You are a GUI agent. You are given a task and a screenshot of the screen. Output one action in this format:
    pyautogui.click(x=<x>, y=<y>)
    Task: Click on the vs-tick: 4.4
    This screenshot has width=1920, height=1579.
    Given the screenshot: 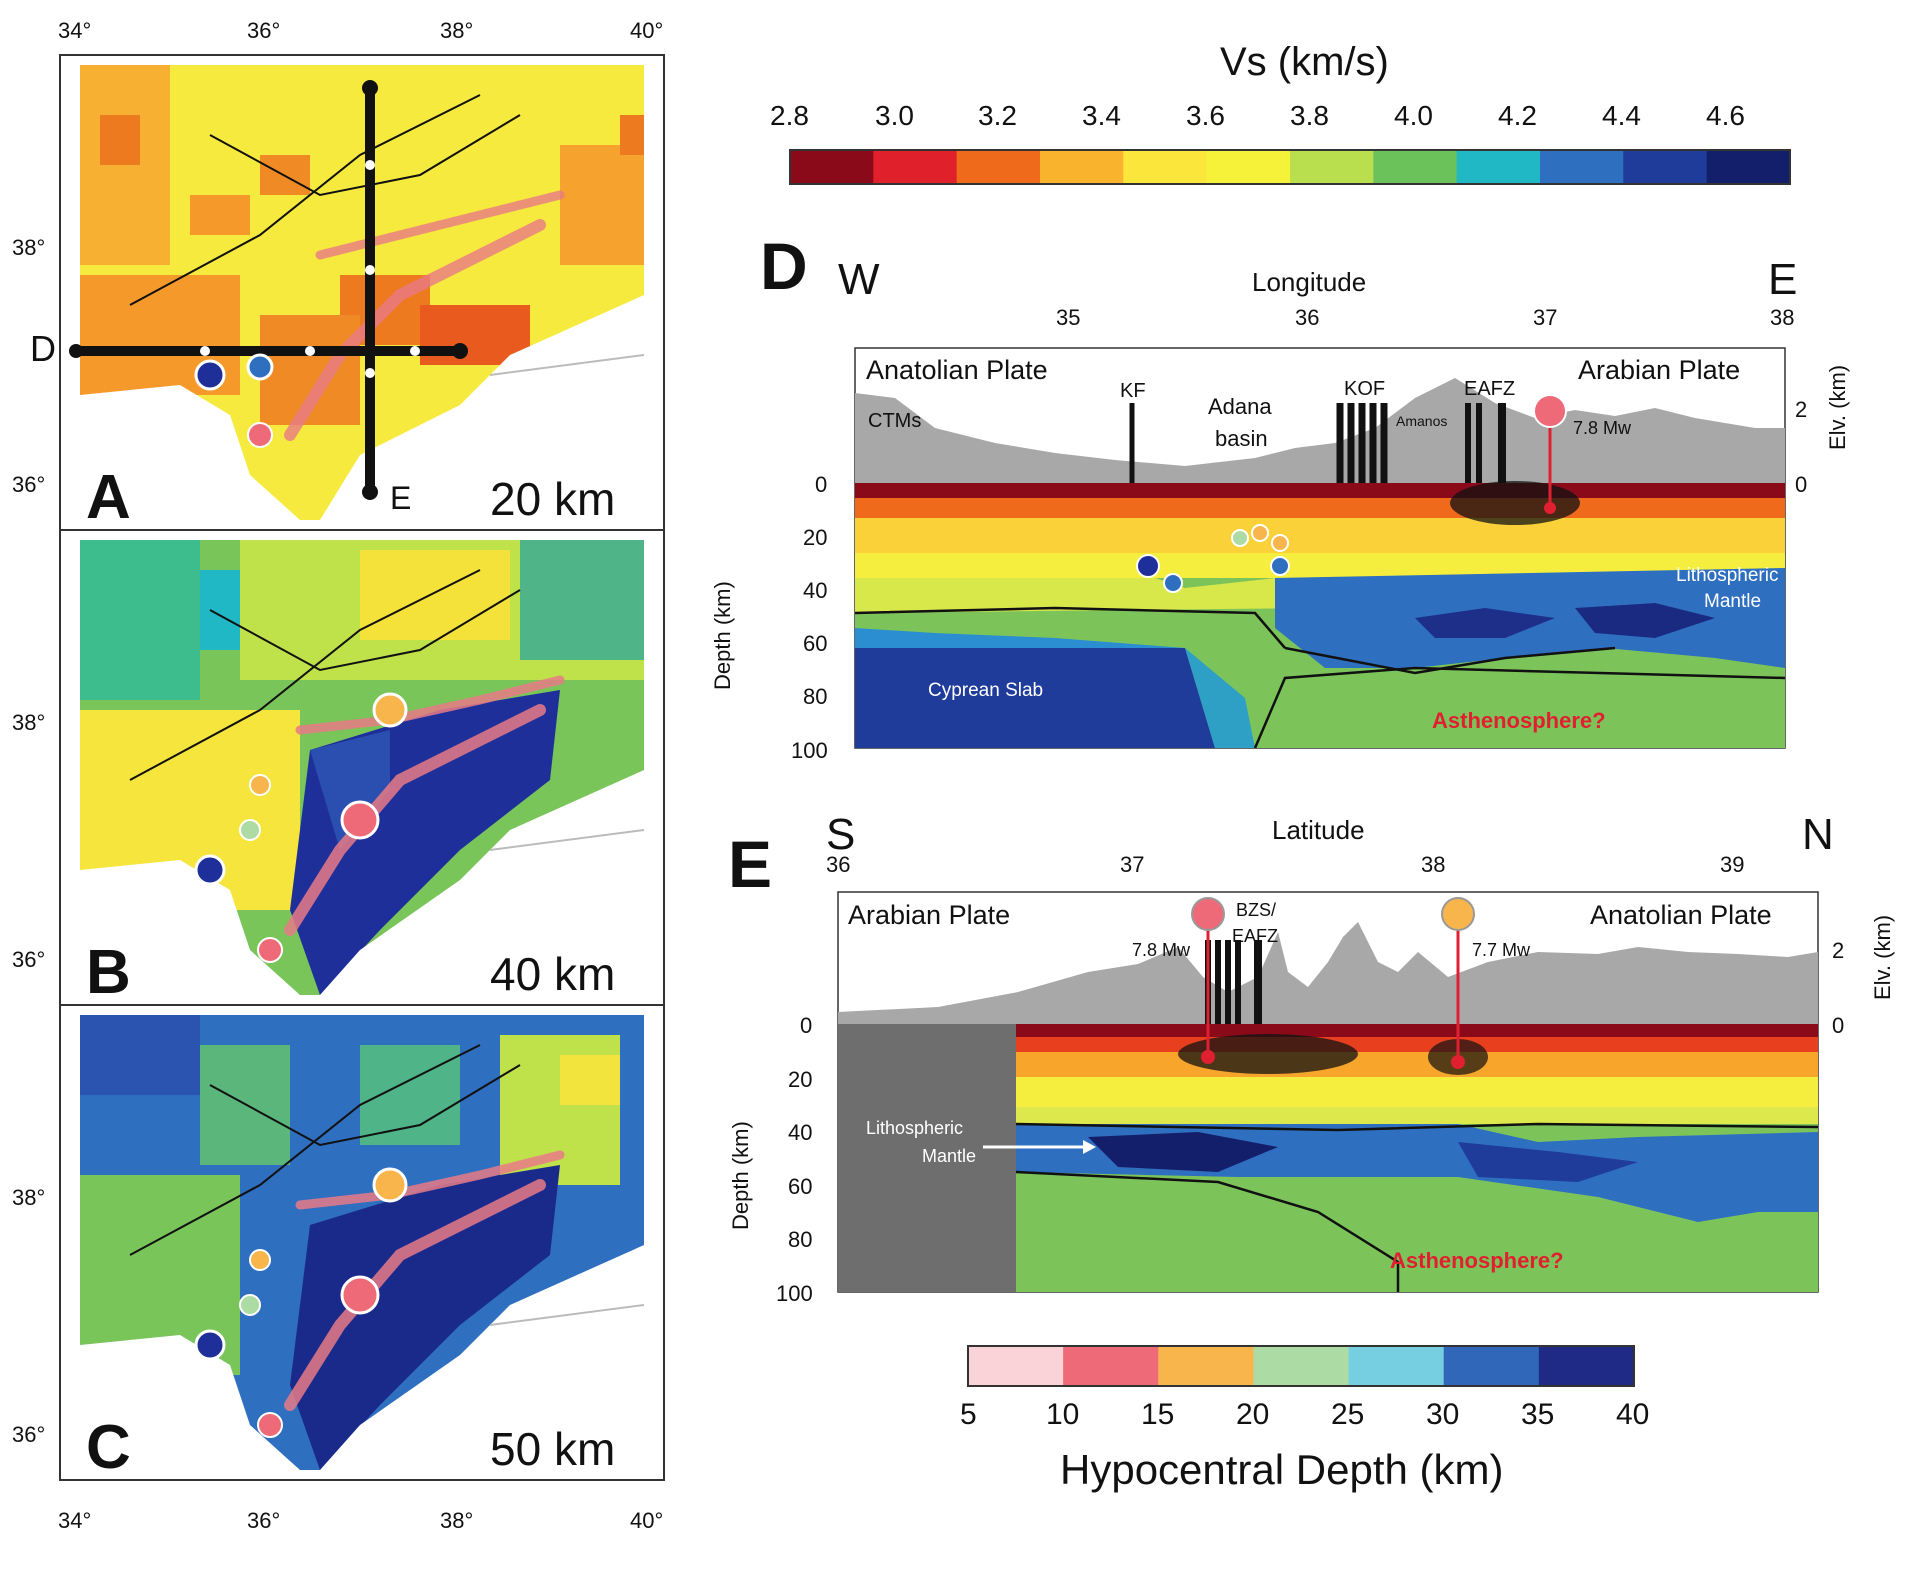 What is the action you would take?
    pyautogui.click(x=1621, y=115)
    